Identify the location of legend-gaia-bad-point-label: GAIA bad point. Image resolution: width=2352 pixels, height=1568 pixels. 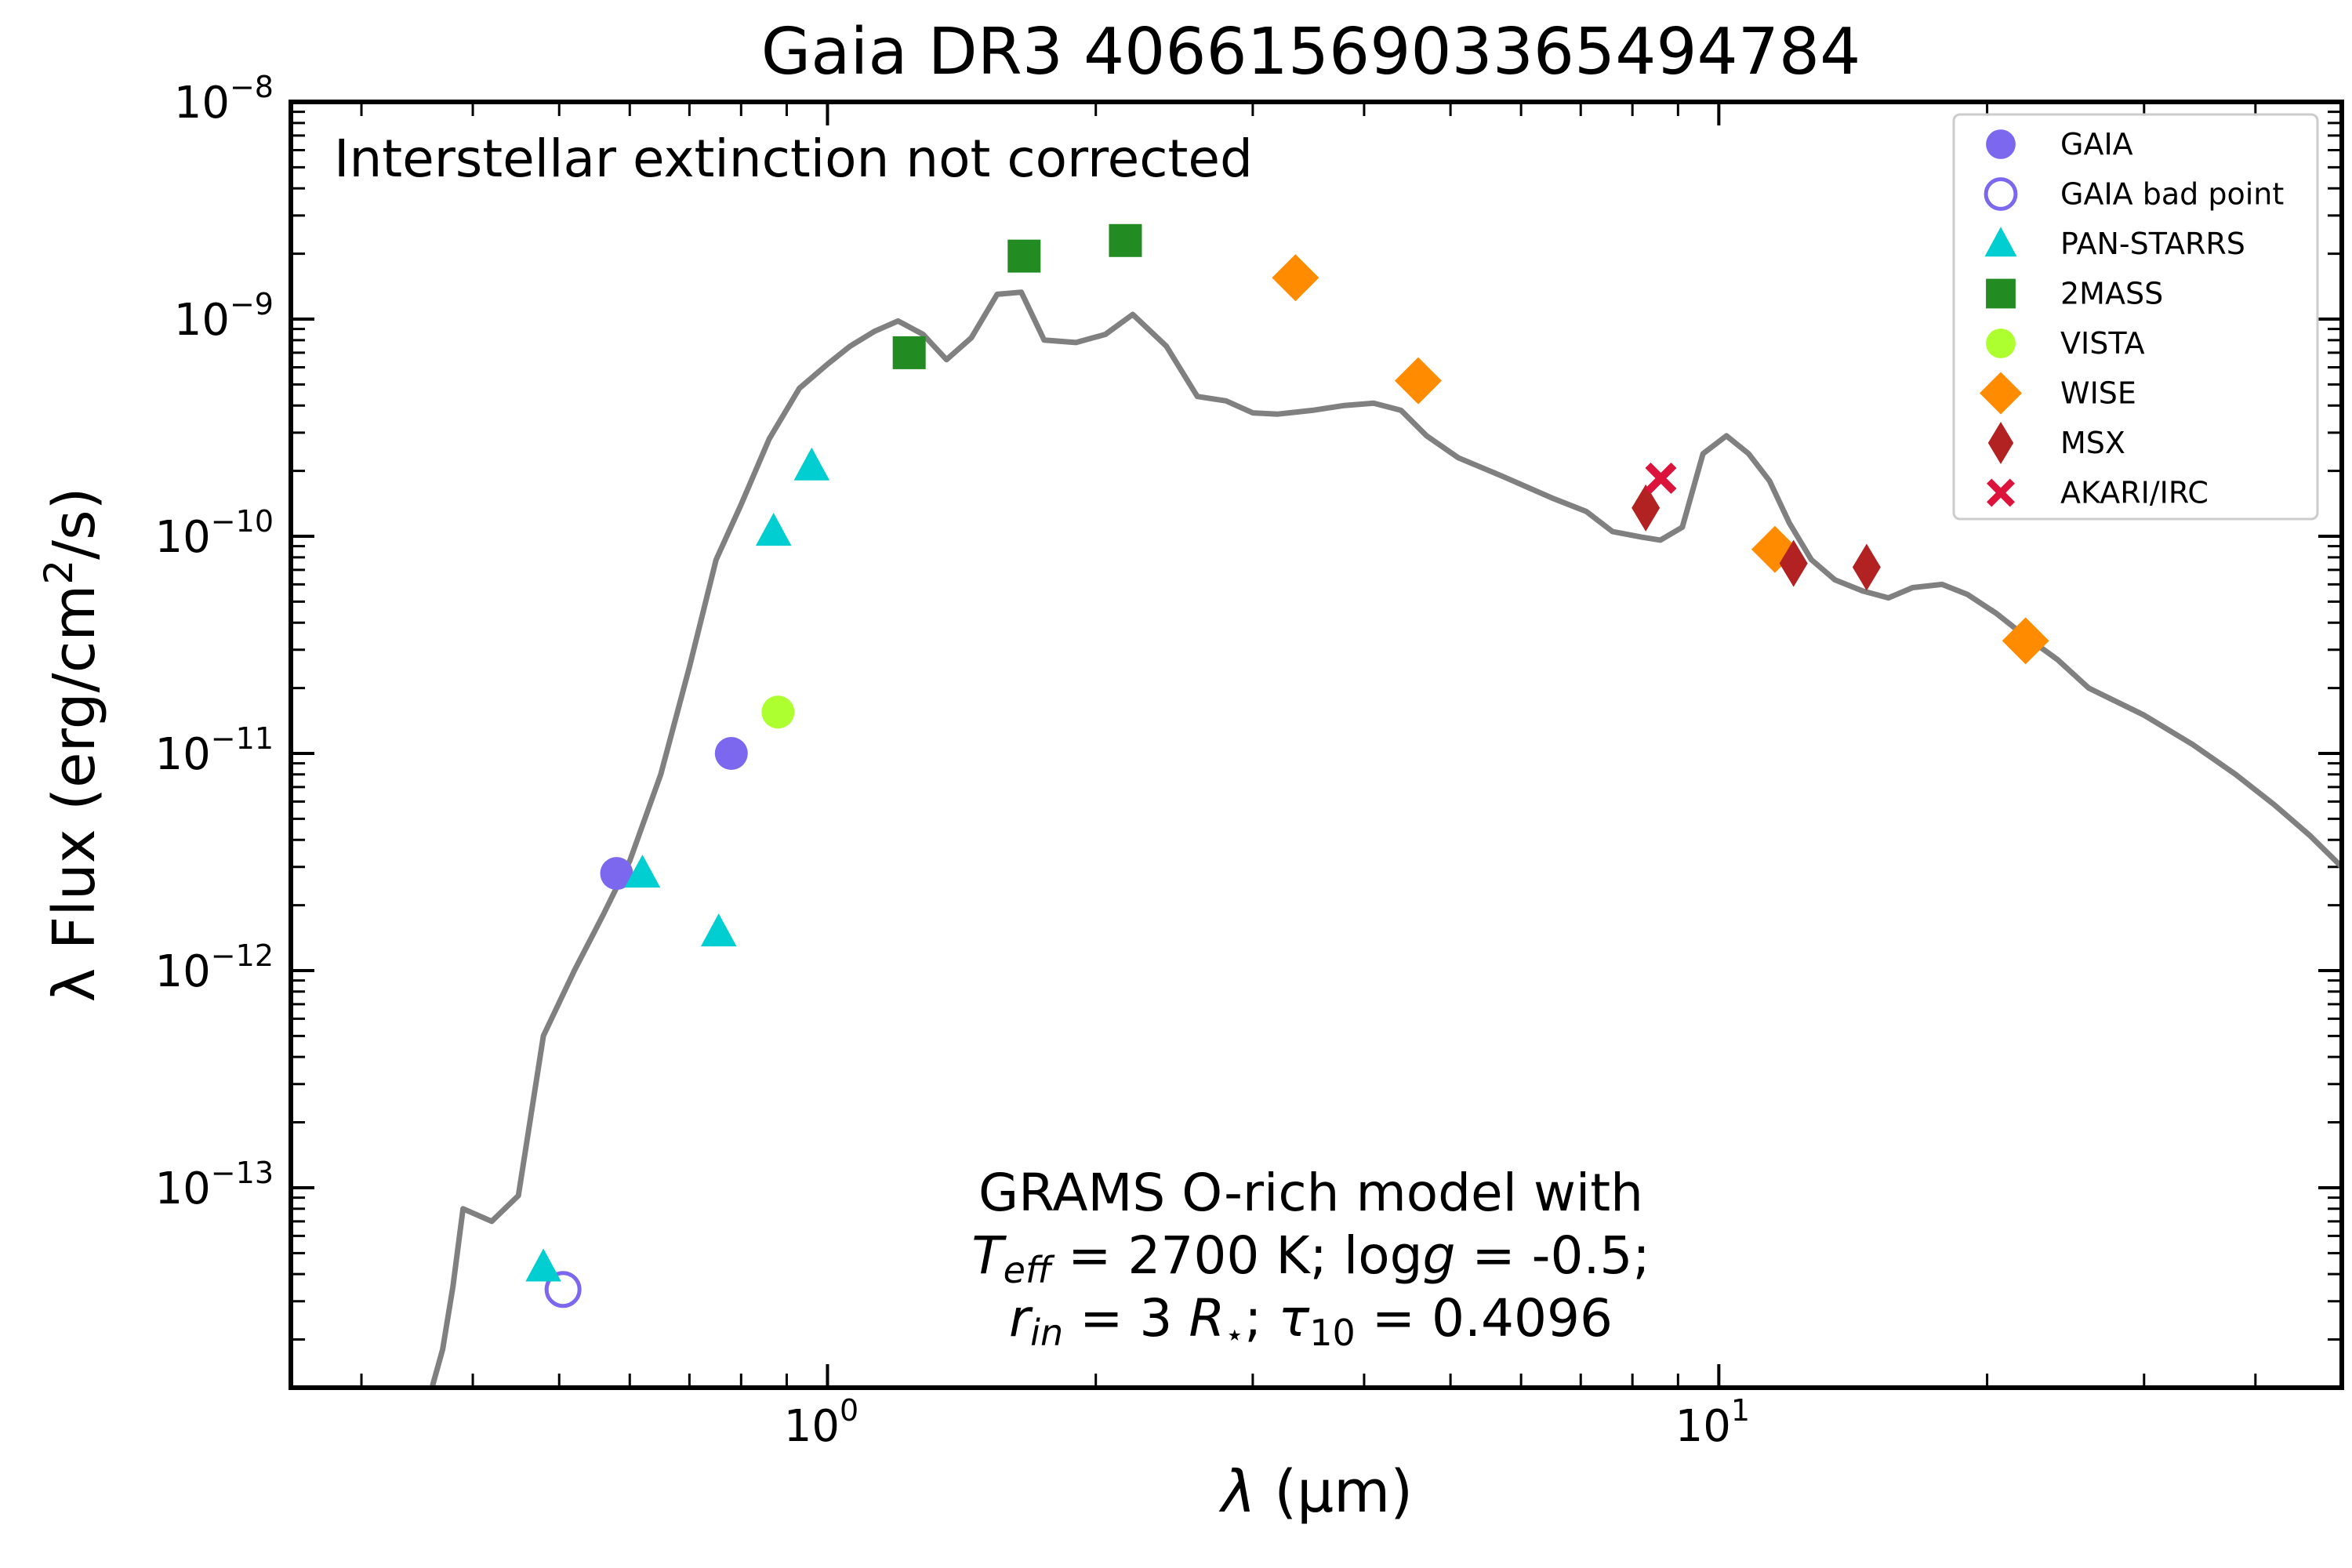
(2172, 195).